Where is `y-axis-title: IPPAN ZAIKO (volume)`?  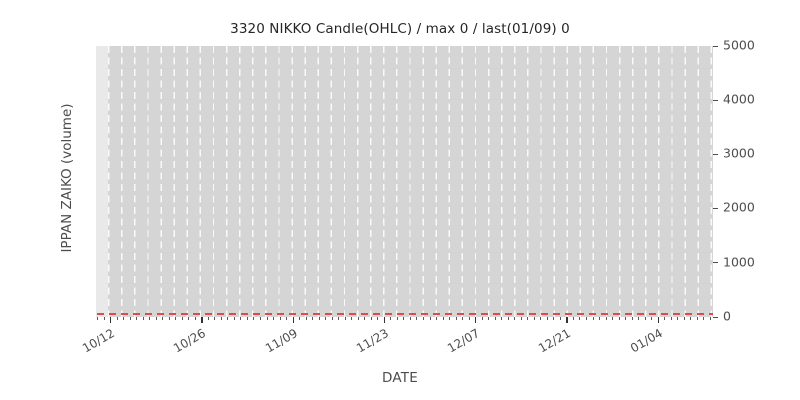
y-axis-title: IPPAN ZAIKO (volume) is located at coordinates (67, 178).